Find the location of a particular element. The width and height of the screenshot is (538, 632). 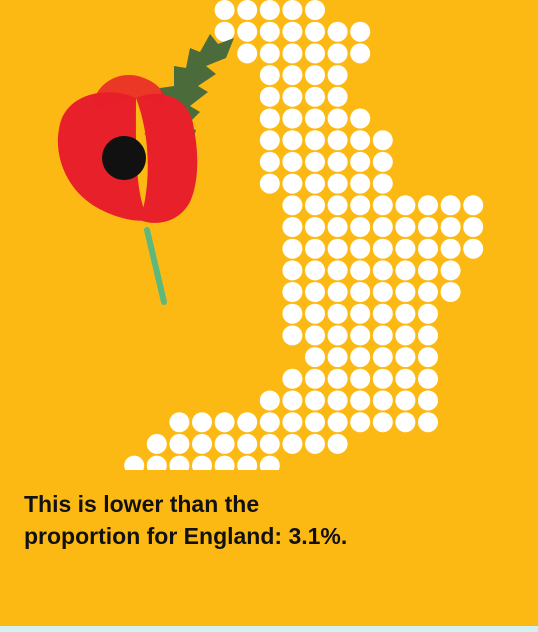

bottom-strip is located at coordinates (269, 629).